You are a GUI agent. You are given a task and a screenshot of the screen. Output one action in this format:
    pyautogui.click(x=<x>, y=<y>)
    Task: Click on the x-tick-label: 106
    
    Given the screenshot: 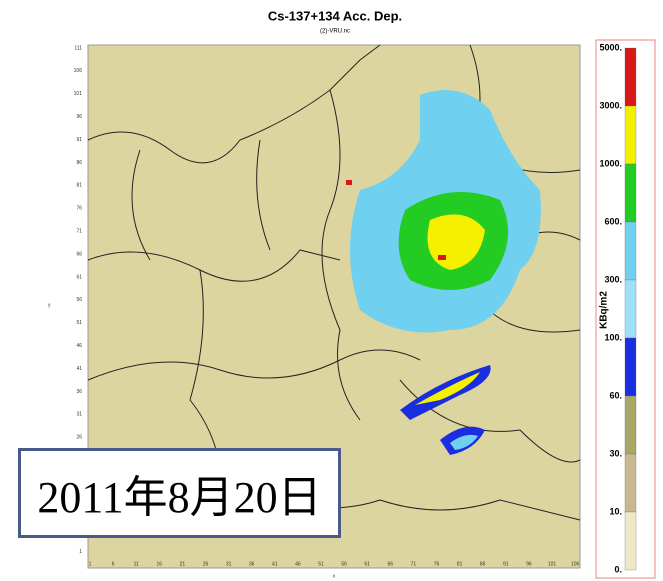 What is the action you would take?
    pyautogui.click(x=575, y=564)
    